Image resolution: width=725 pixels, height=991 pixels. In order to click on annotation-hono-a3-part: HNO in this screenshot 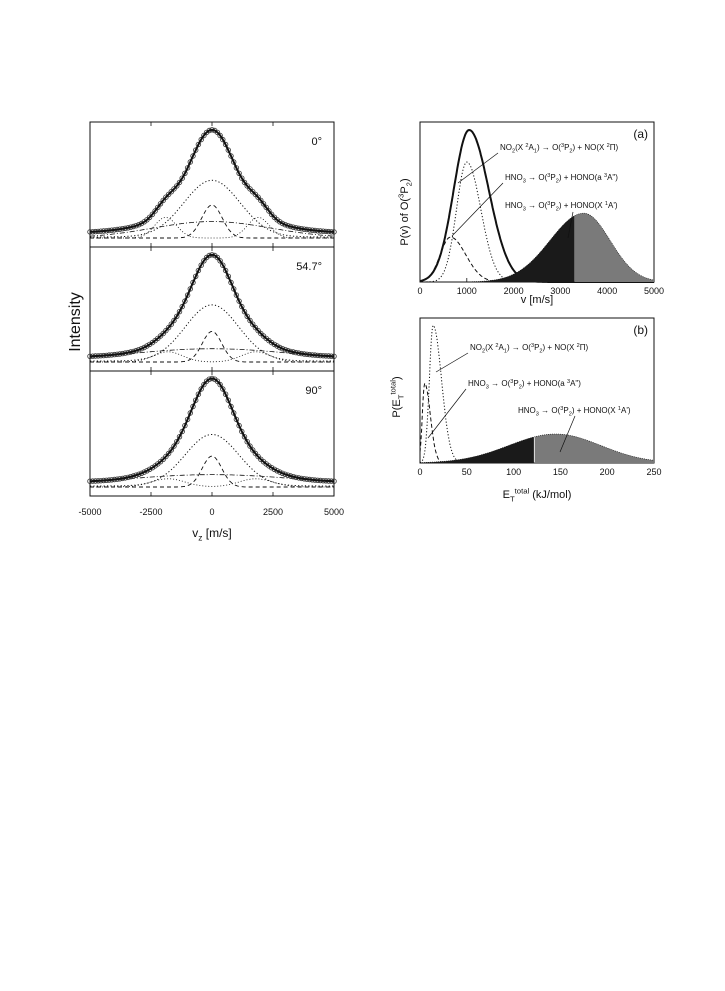, I will do `click(514, 177)`.